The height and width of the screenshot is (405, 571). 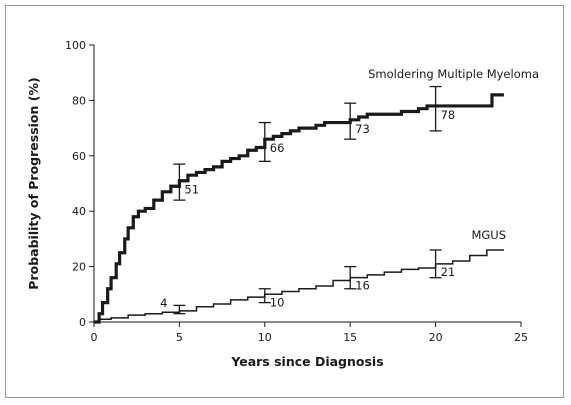 What do you see at coordinates (179, 337) in the screenshot?
I see `x-tick-label: 5` at bounding box center [179, 337].